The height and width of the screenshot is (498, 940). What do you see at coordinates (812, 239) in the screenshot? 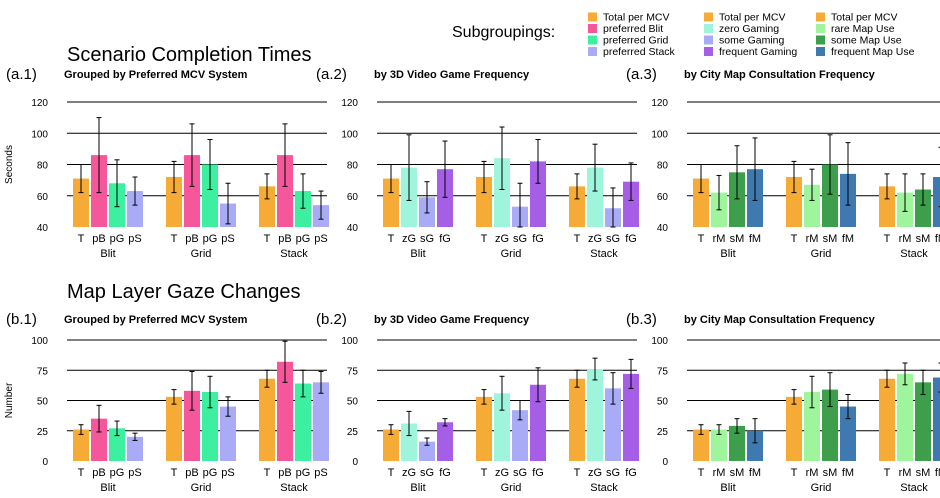
I see `bar-label: rM` at bounding box center [812, 239].